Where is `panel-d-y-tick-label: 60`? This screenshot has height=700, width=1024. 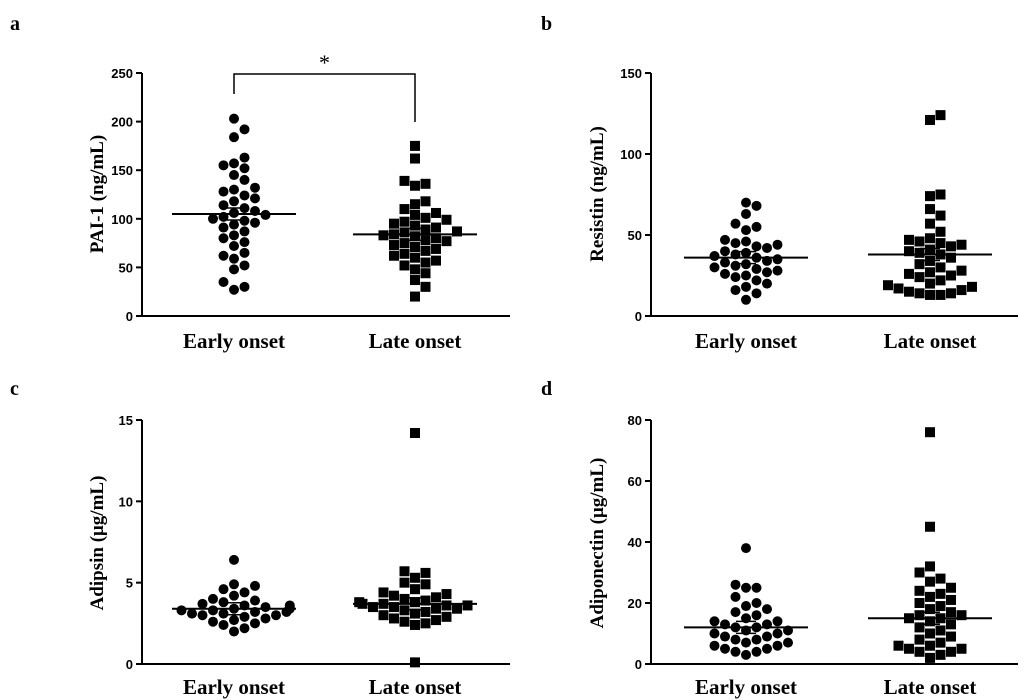
panel-d-y-tick-label: 60 is located at coordinates (635, 481).